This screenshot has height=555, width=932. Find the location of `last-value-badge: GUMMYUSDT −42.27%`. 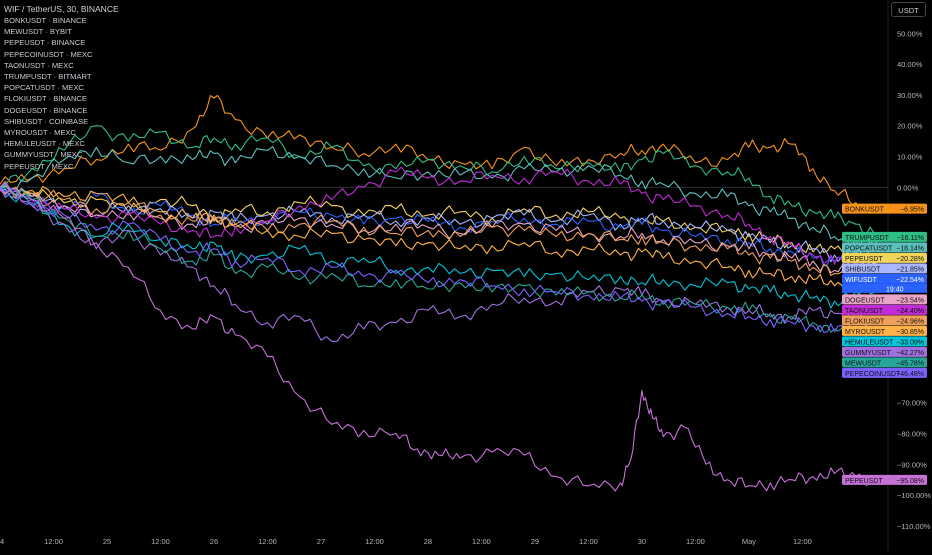

last-value-badge: GUMMYUSDT −42.27% is located at coordinates (884, 351).